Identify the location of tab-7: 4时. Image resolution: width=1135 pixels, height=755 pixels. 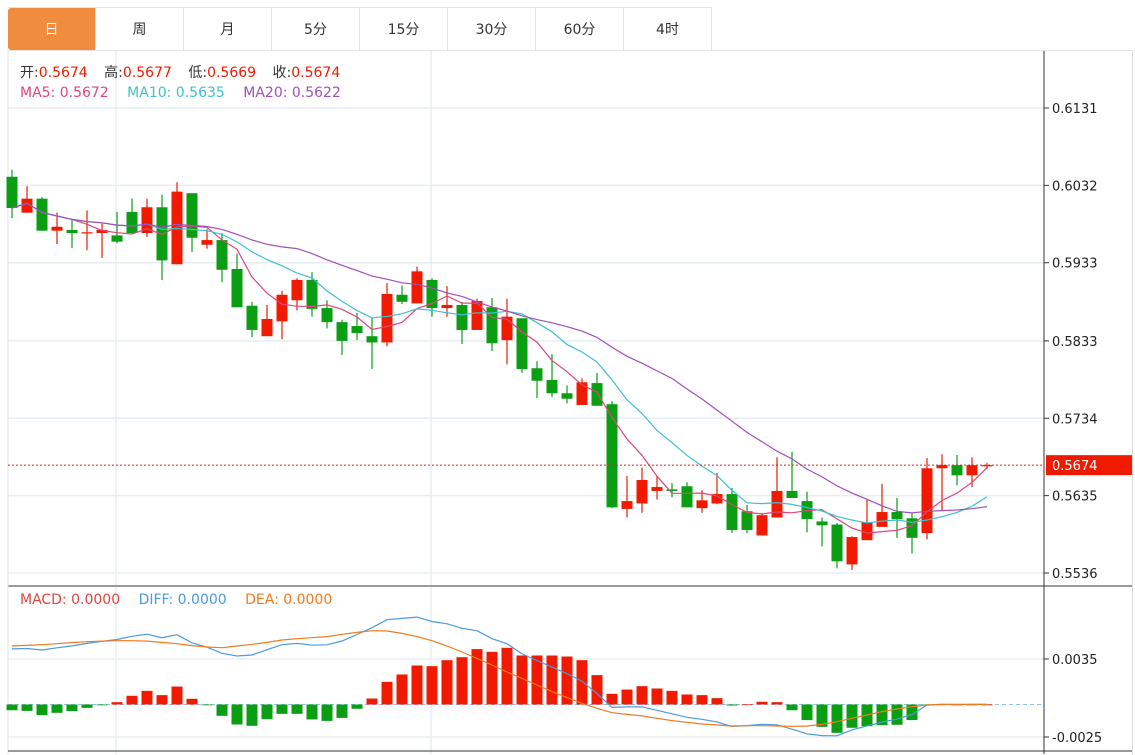
(668, 29).